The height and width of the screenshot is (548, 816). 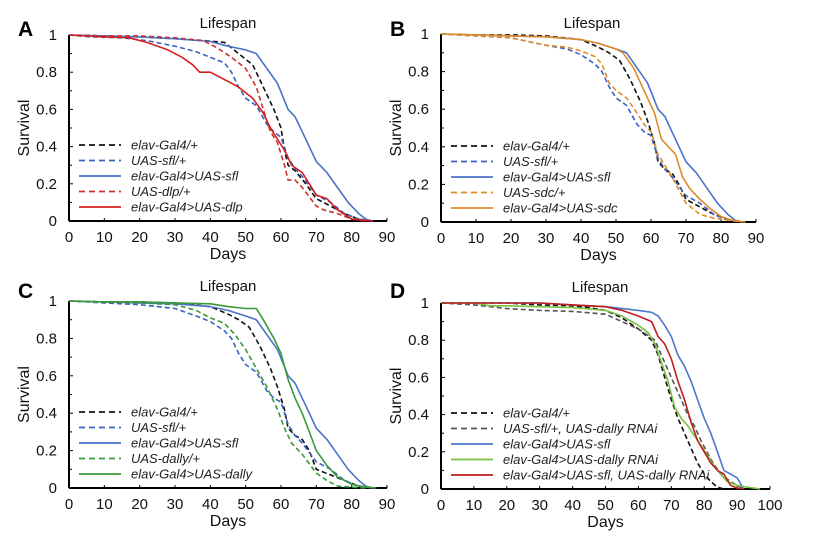 What do you see at coordinates (187, 207) in the screenshot?
I see `legend-label: elav-Gal4>UAS-dlp` at bounding box center [187, 207].